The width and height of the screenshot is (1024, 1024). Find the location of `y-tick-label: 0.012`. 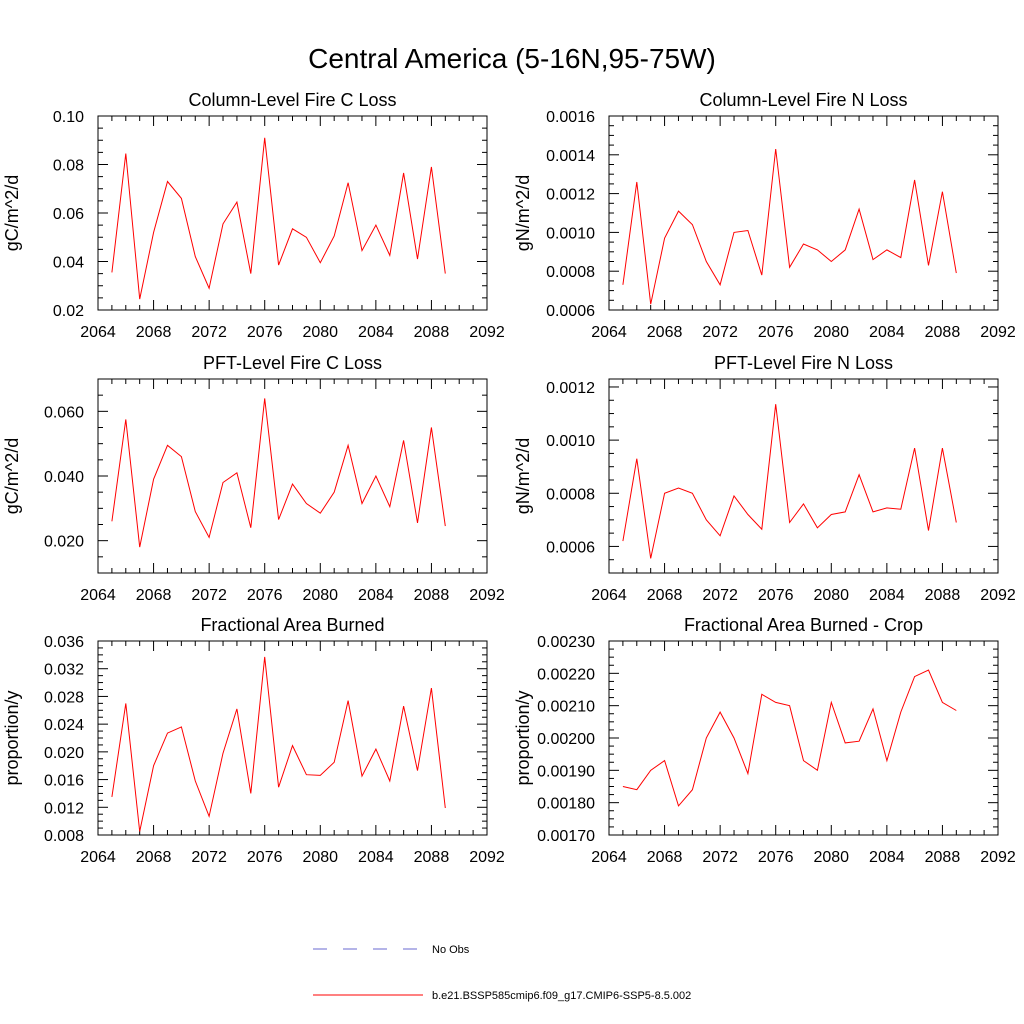

y-tick-label: 0.012 is located at coordinates (64, 808).